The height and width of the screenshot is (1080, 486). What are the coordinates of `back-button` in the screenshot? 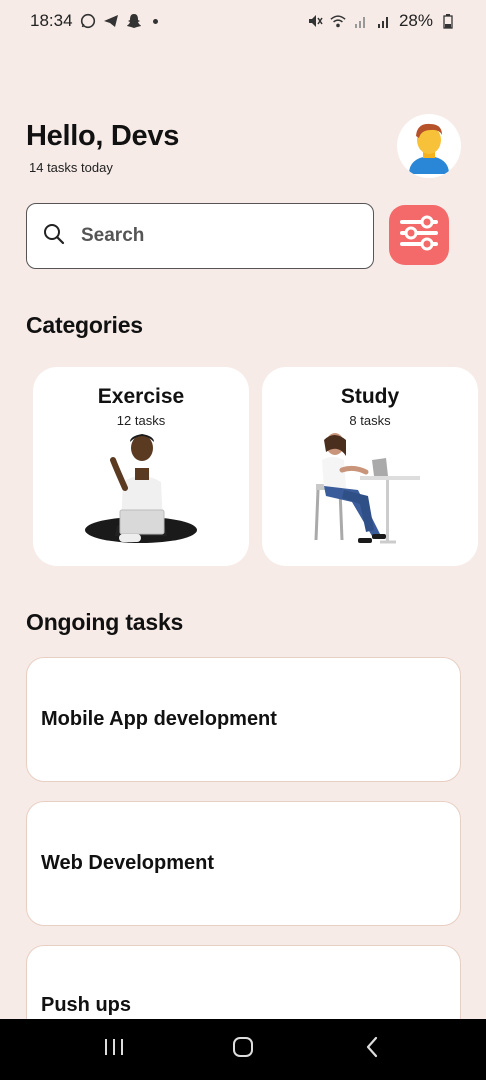 It's located at (372, 1050).